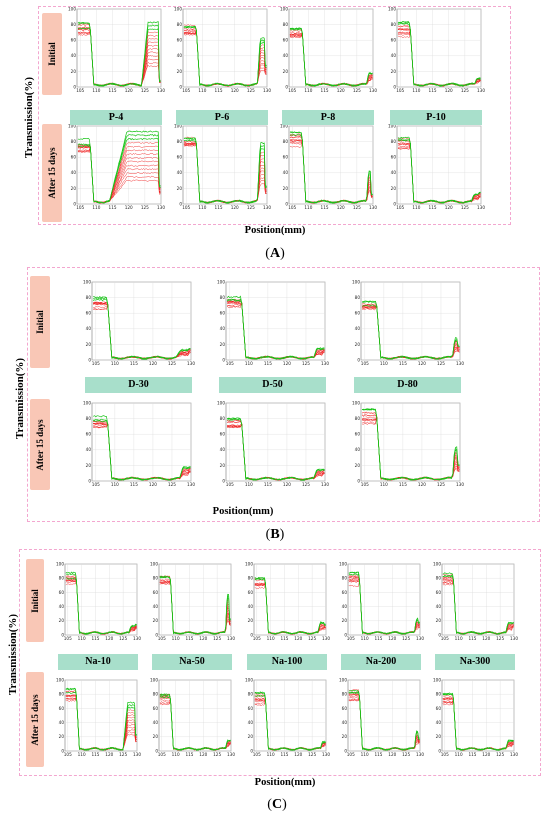  What do you see at coordinates (436, 166) in the screenshot?
I see `plot-p-10-after: 105 110 115 120 125 130 0 20 40 60 80 100` at bounding box center [436, 166].